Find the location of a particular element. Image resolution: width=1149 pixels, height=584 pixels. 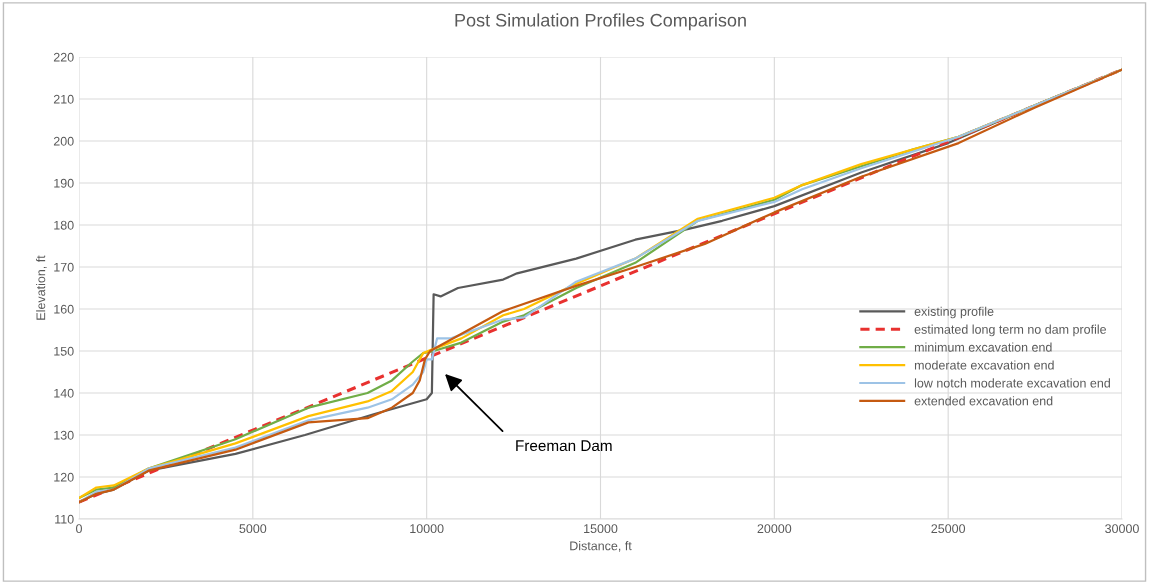

x-tick-label: 30000 is located at coordinates (1122, 529).